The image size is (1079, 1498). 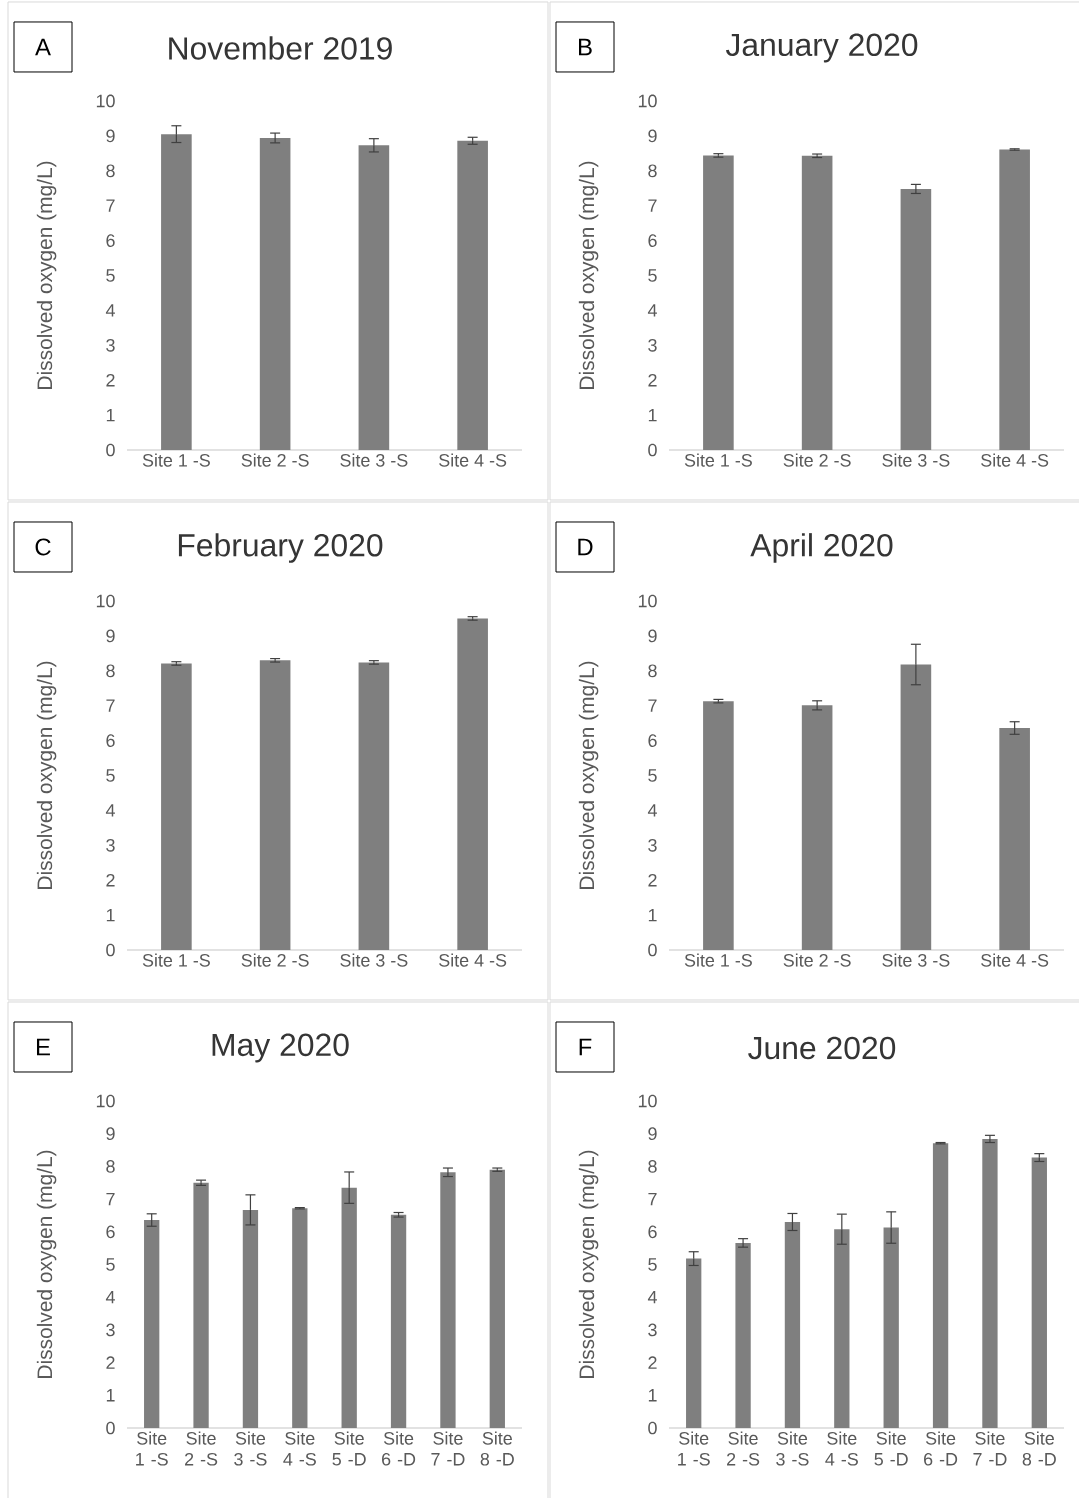 I want to click on x-tick-label: Site 5 -D, so click(x=349, y=1448).